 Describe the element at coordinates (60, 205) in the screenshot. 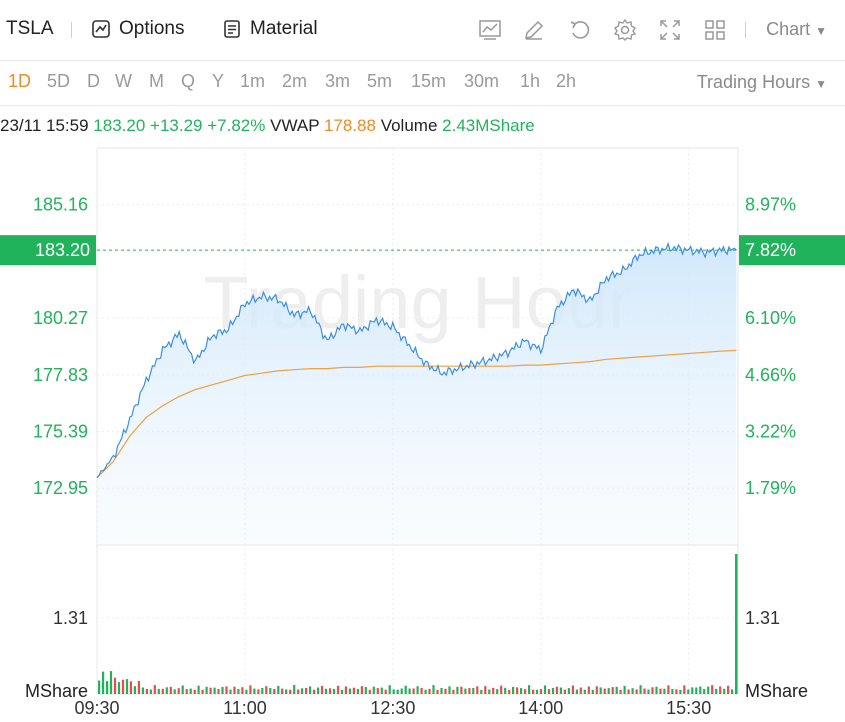

I see `price-axis-label: 185.16` at that location.